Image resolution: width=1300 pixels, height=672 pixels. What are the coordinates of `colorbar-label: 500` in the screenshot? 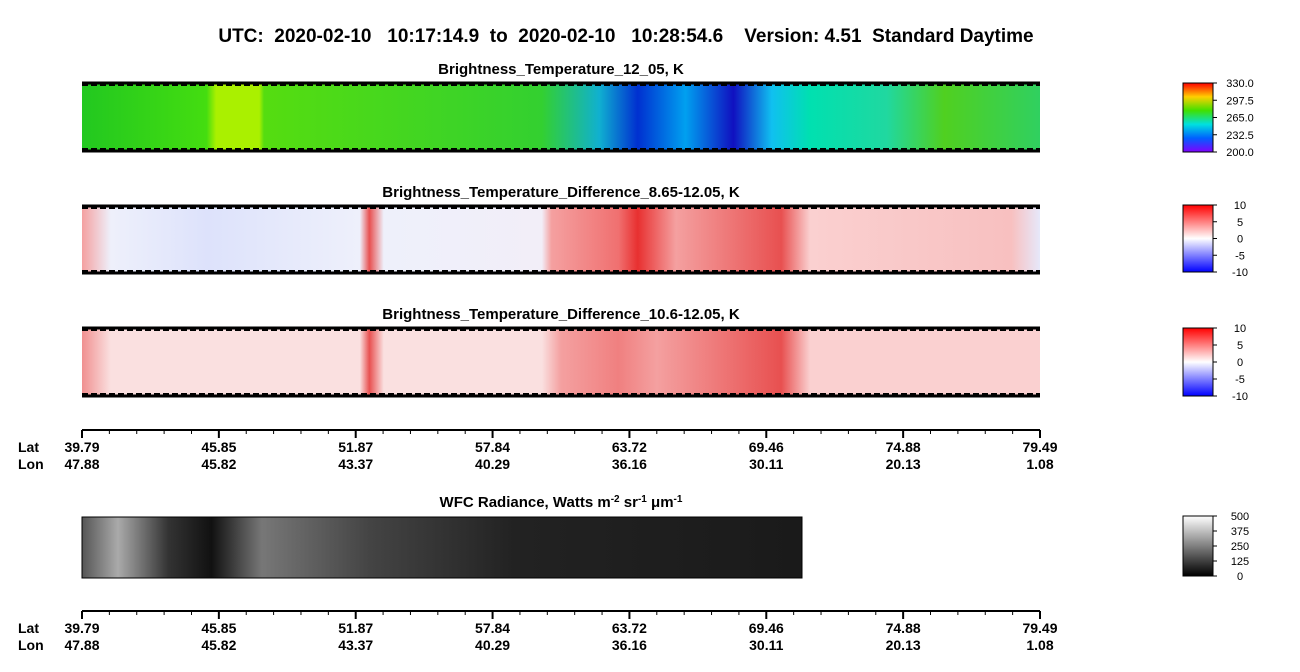 It's located at (1240, 517).